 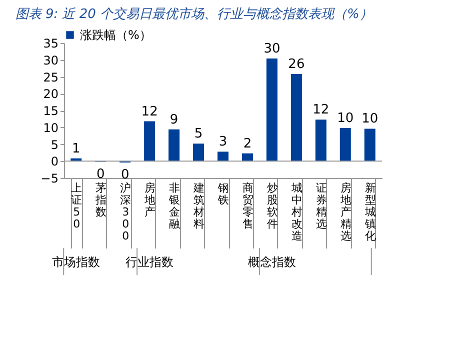 I want to click on y-tick-label: 15, so click(x=50, y=111).